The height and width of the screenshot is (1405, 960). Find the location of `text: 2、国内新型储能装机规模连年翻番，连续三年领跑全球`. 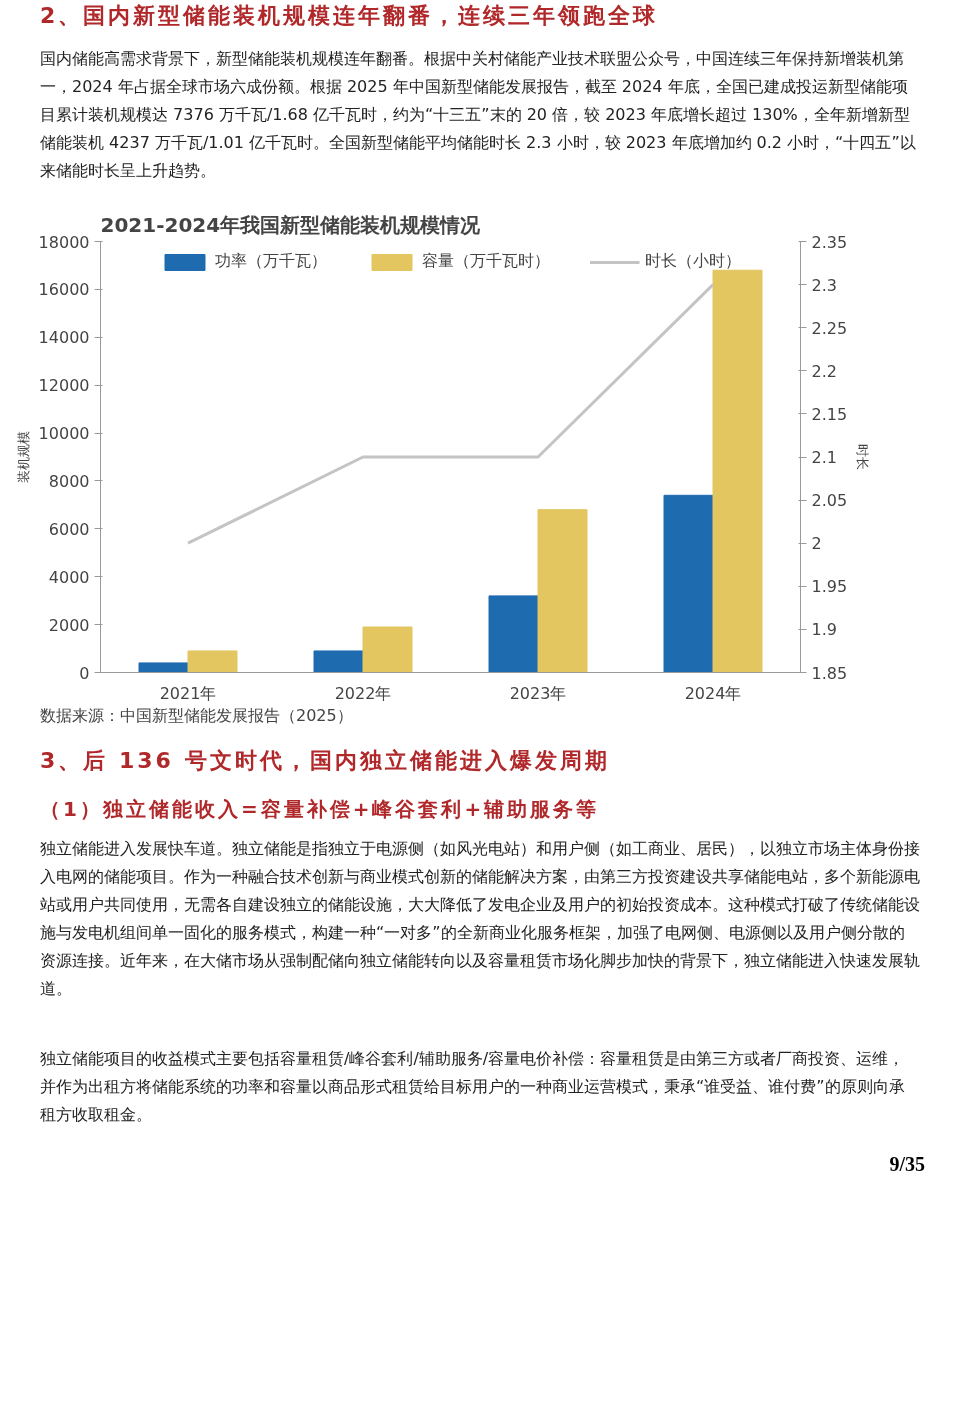

text: 2、国内新型储能装机规模连年翻番，连续三年领跑全球 is located at coordinates (349, 16).